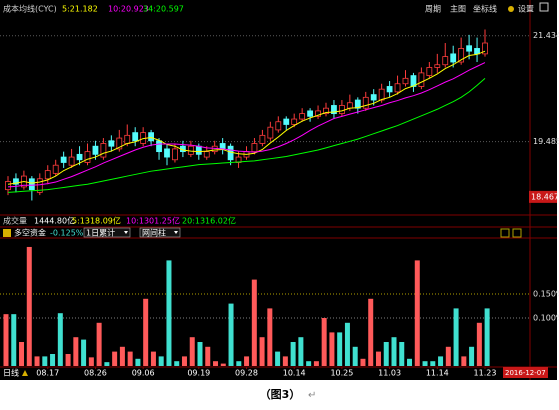  What do you see at coordinates (458, 9) in the screenshot?
I see `toolbar-button: 主图` at bounding box center [458, 9].